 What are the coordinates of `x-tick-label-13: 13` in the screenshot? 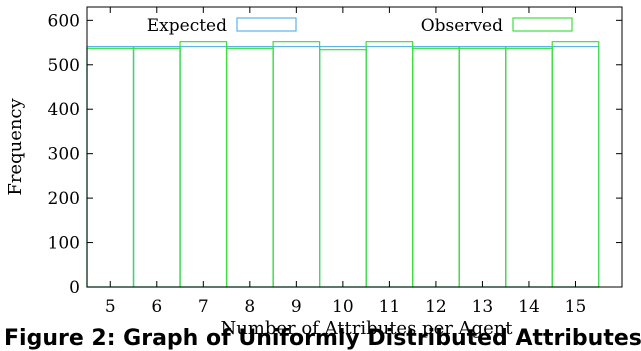 It's located at (483, 307).